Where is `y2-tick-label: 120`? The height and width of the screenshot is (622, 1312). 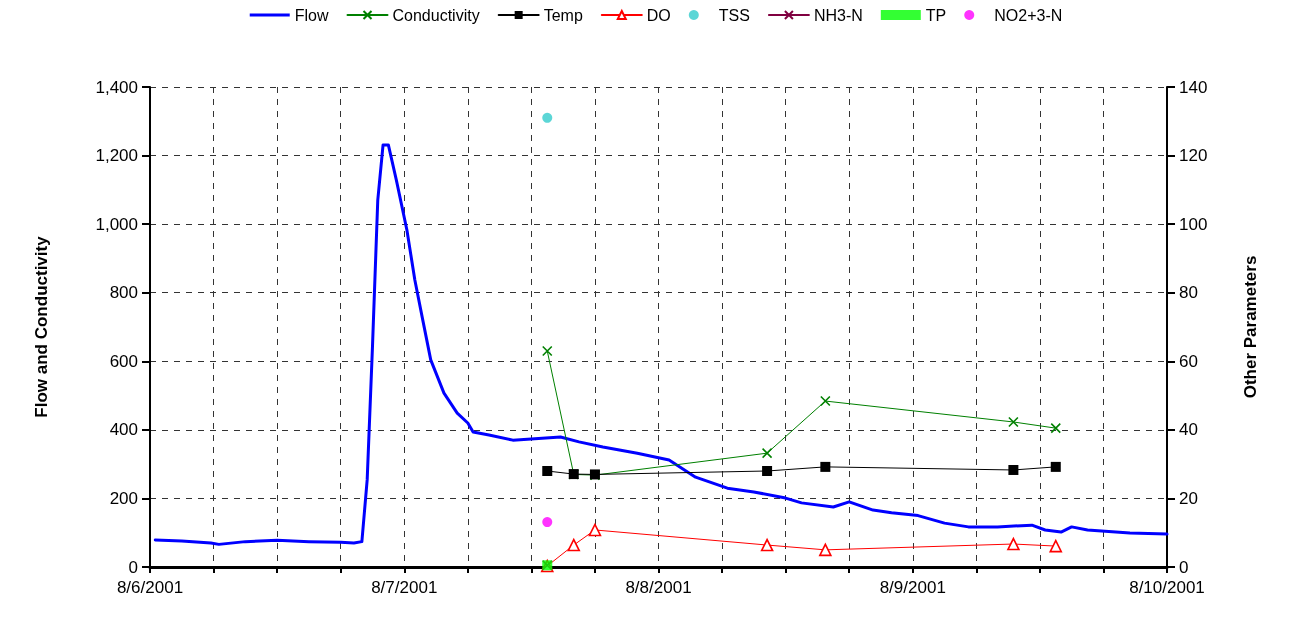
y2-tick-label: 120 is located at coordinates (1193, 156).